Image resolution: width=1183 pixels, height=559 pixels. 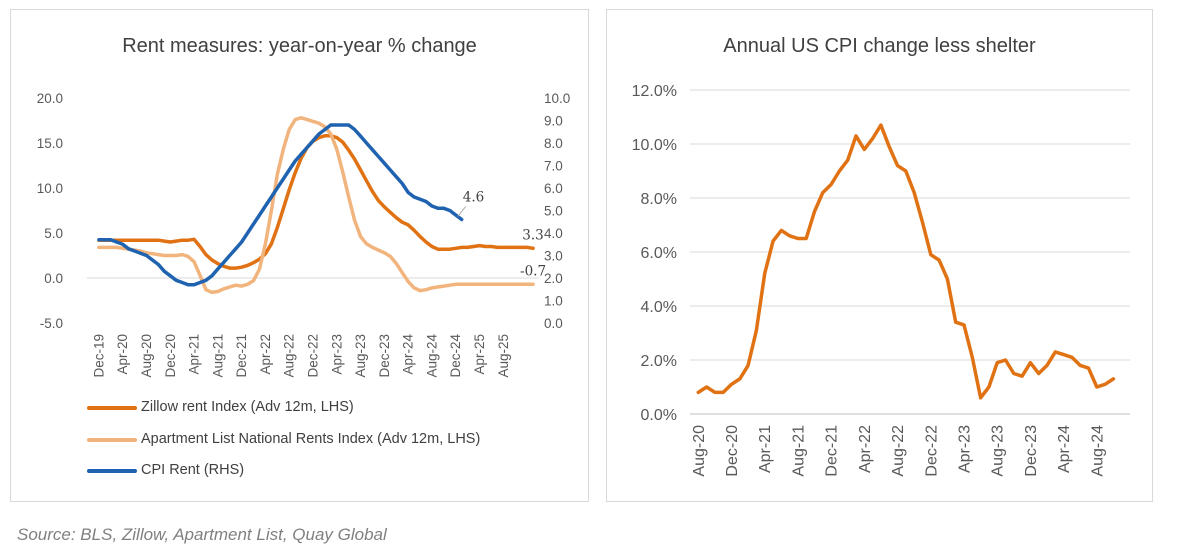 I want to click on y-right-tick-label: 2.0, so click(x=553, y=278).